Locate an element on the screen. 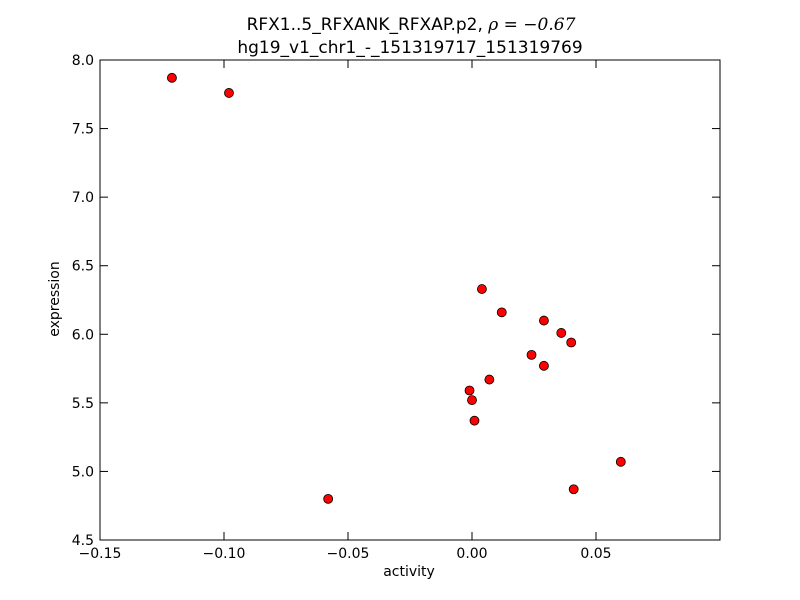 This screenshot has height=600, width=800. chart-subtitle: hg19_v1_chr1_-_151319717_151319769 is located at coordinates (409, 48).